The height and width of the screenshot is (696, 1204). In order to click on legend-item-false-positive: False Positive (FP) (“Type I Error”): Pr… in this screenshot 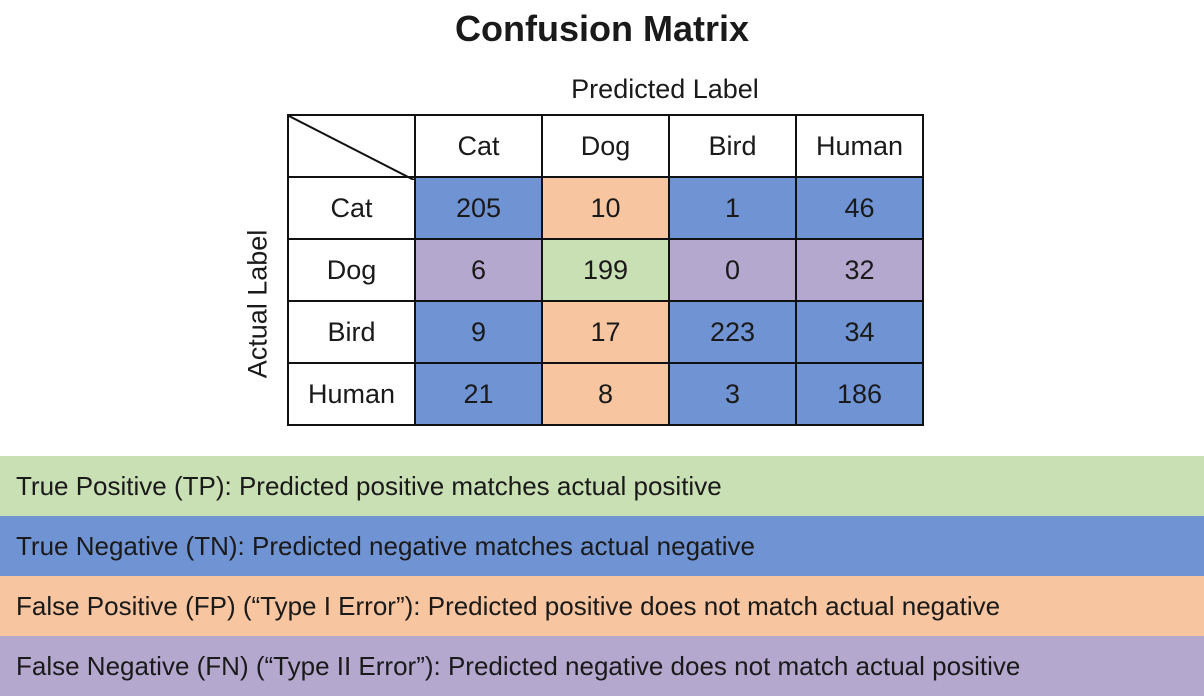, I will do `click(602, 606)`.